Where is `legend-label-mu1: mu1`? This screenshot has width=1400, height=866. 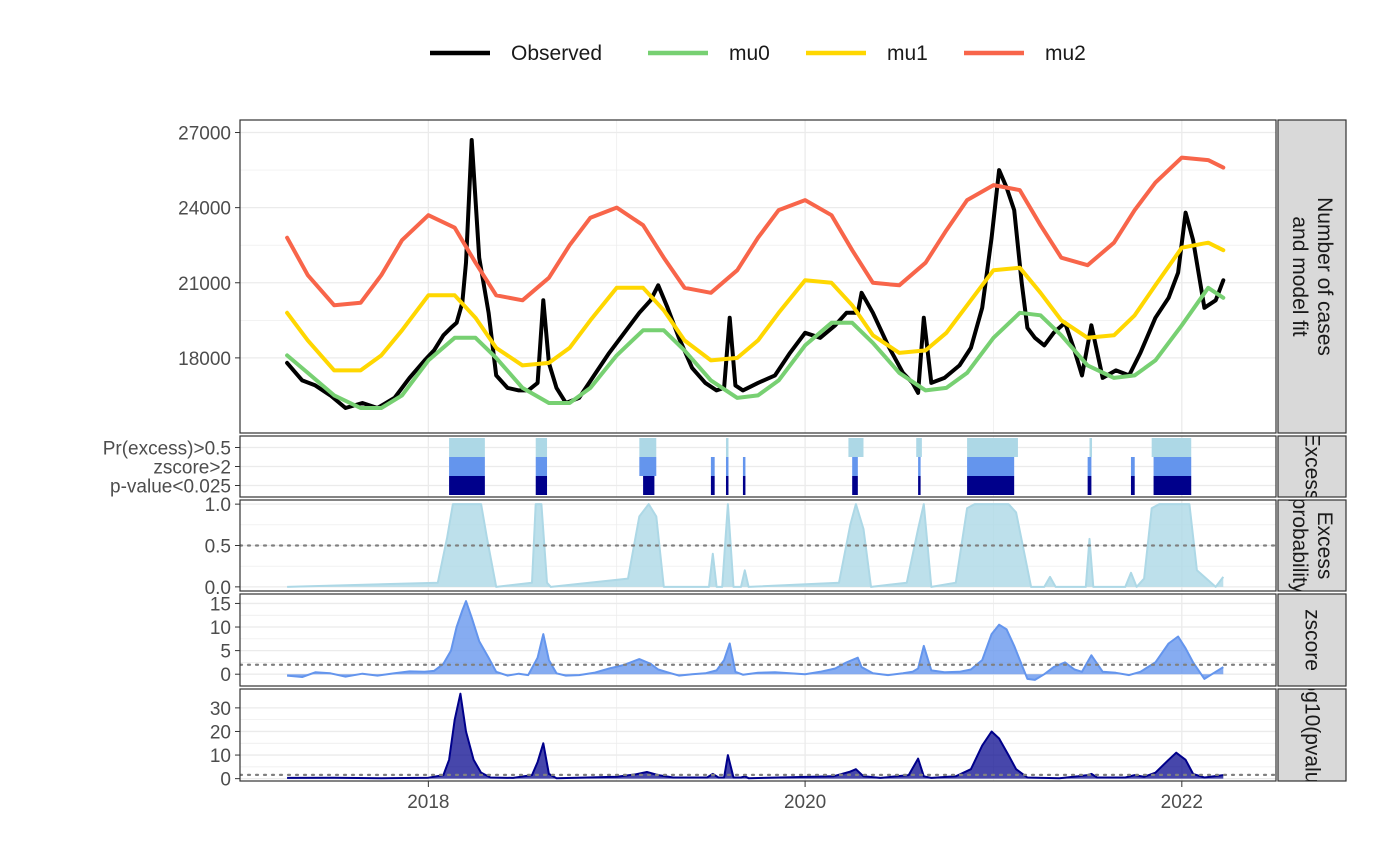 legend-label-mu1: mu1 is located at coordinates (907, 53).